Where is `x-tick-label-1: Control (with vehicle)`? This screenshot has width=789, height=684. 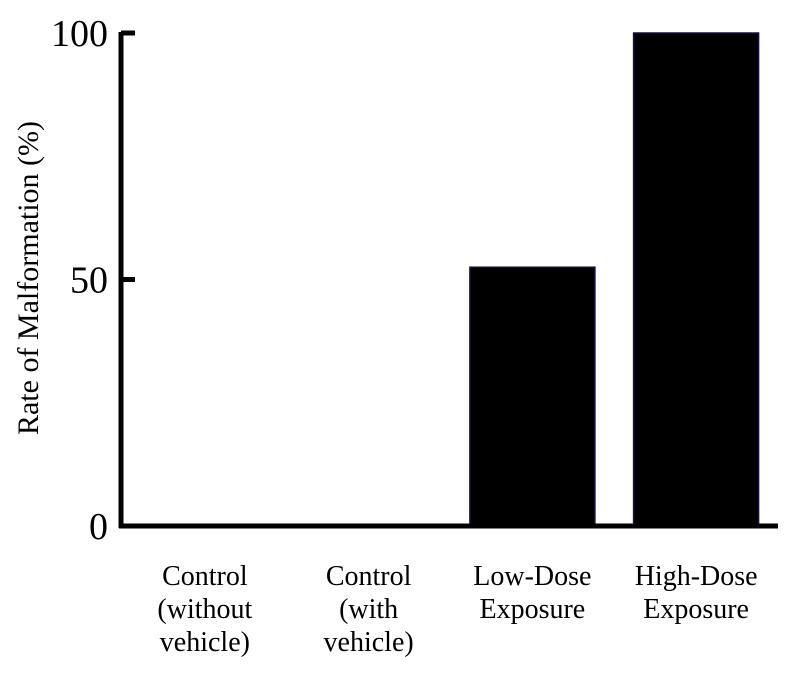 x-tick-label-1: Control (with vehicle) is located at coordinates (369, 609).